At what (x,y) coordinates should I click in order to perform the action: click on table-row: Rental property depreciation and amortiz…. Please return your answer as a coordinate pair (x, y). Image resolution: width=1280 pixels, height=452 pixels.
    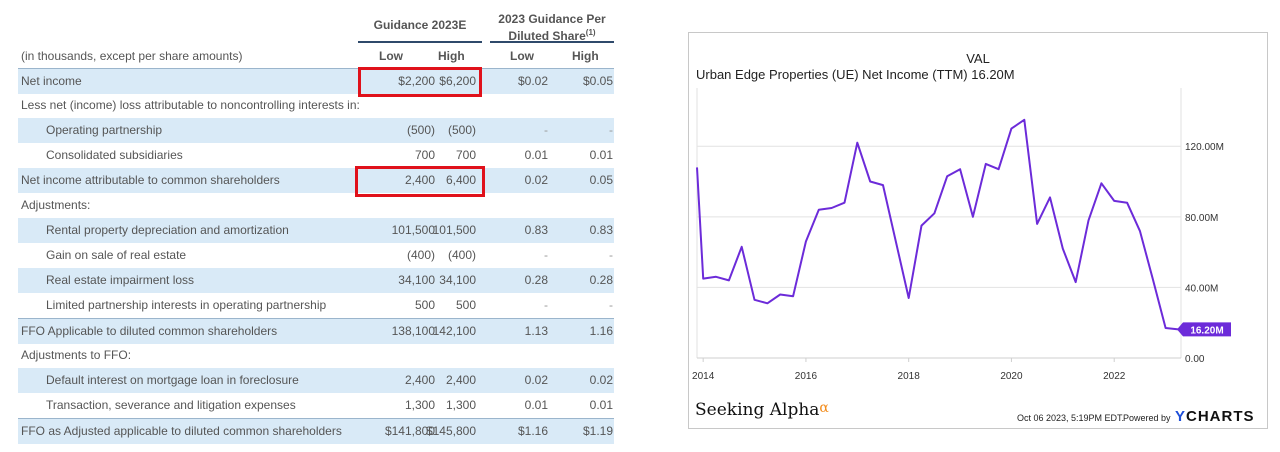
    Looking at the image, I should click on (316, 230).